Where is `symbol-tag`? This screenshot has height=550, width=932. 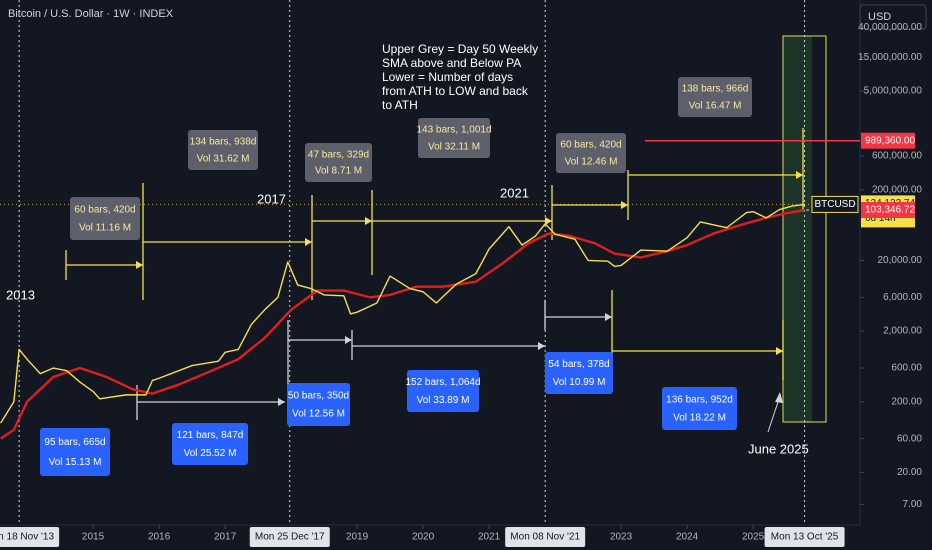
symbol-tag is located at coordinates (835, 204).